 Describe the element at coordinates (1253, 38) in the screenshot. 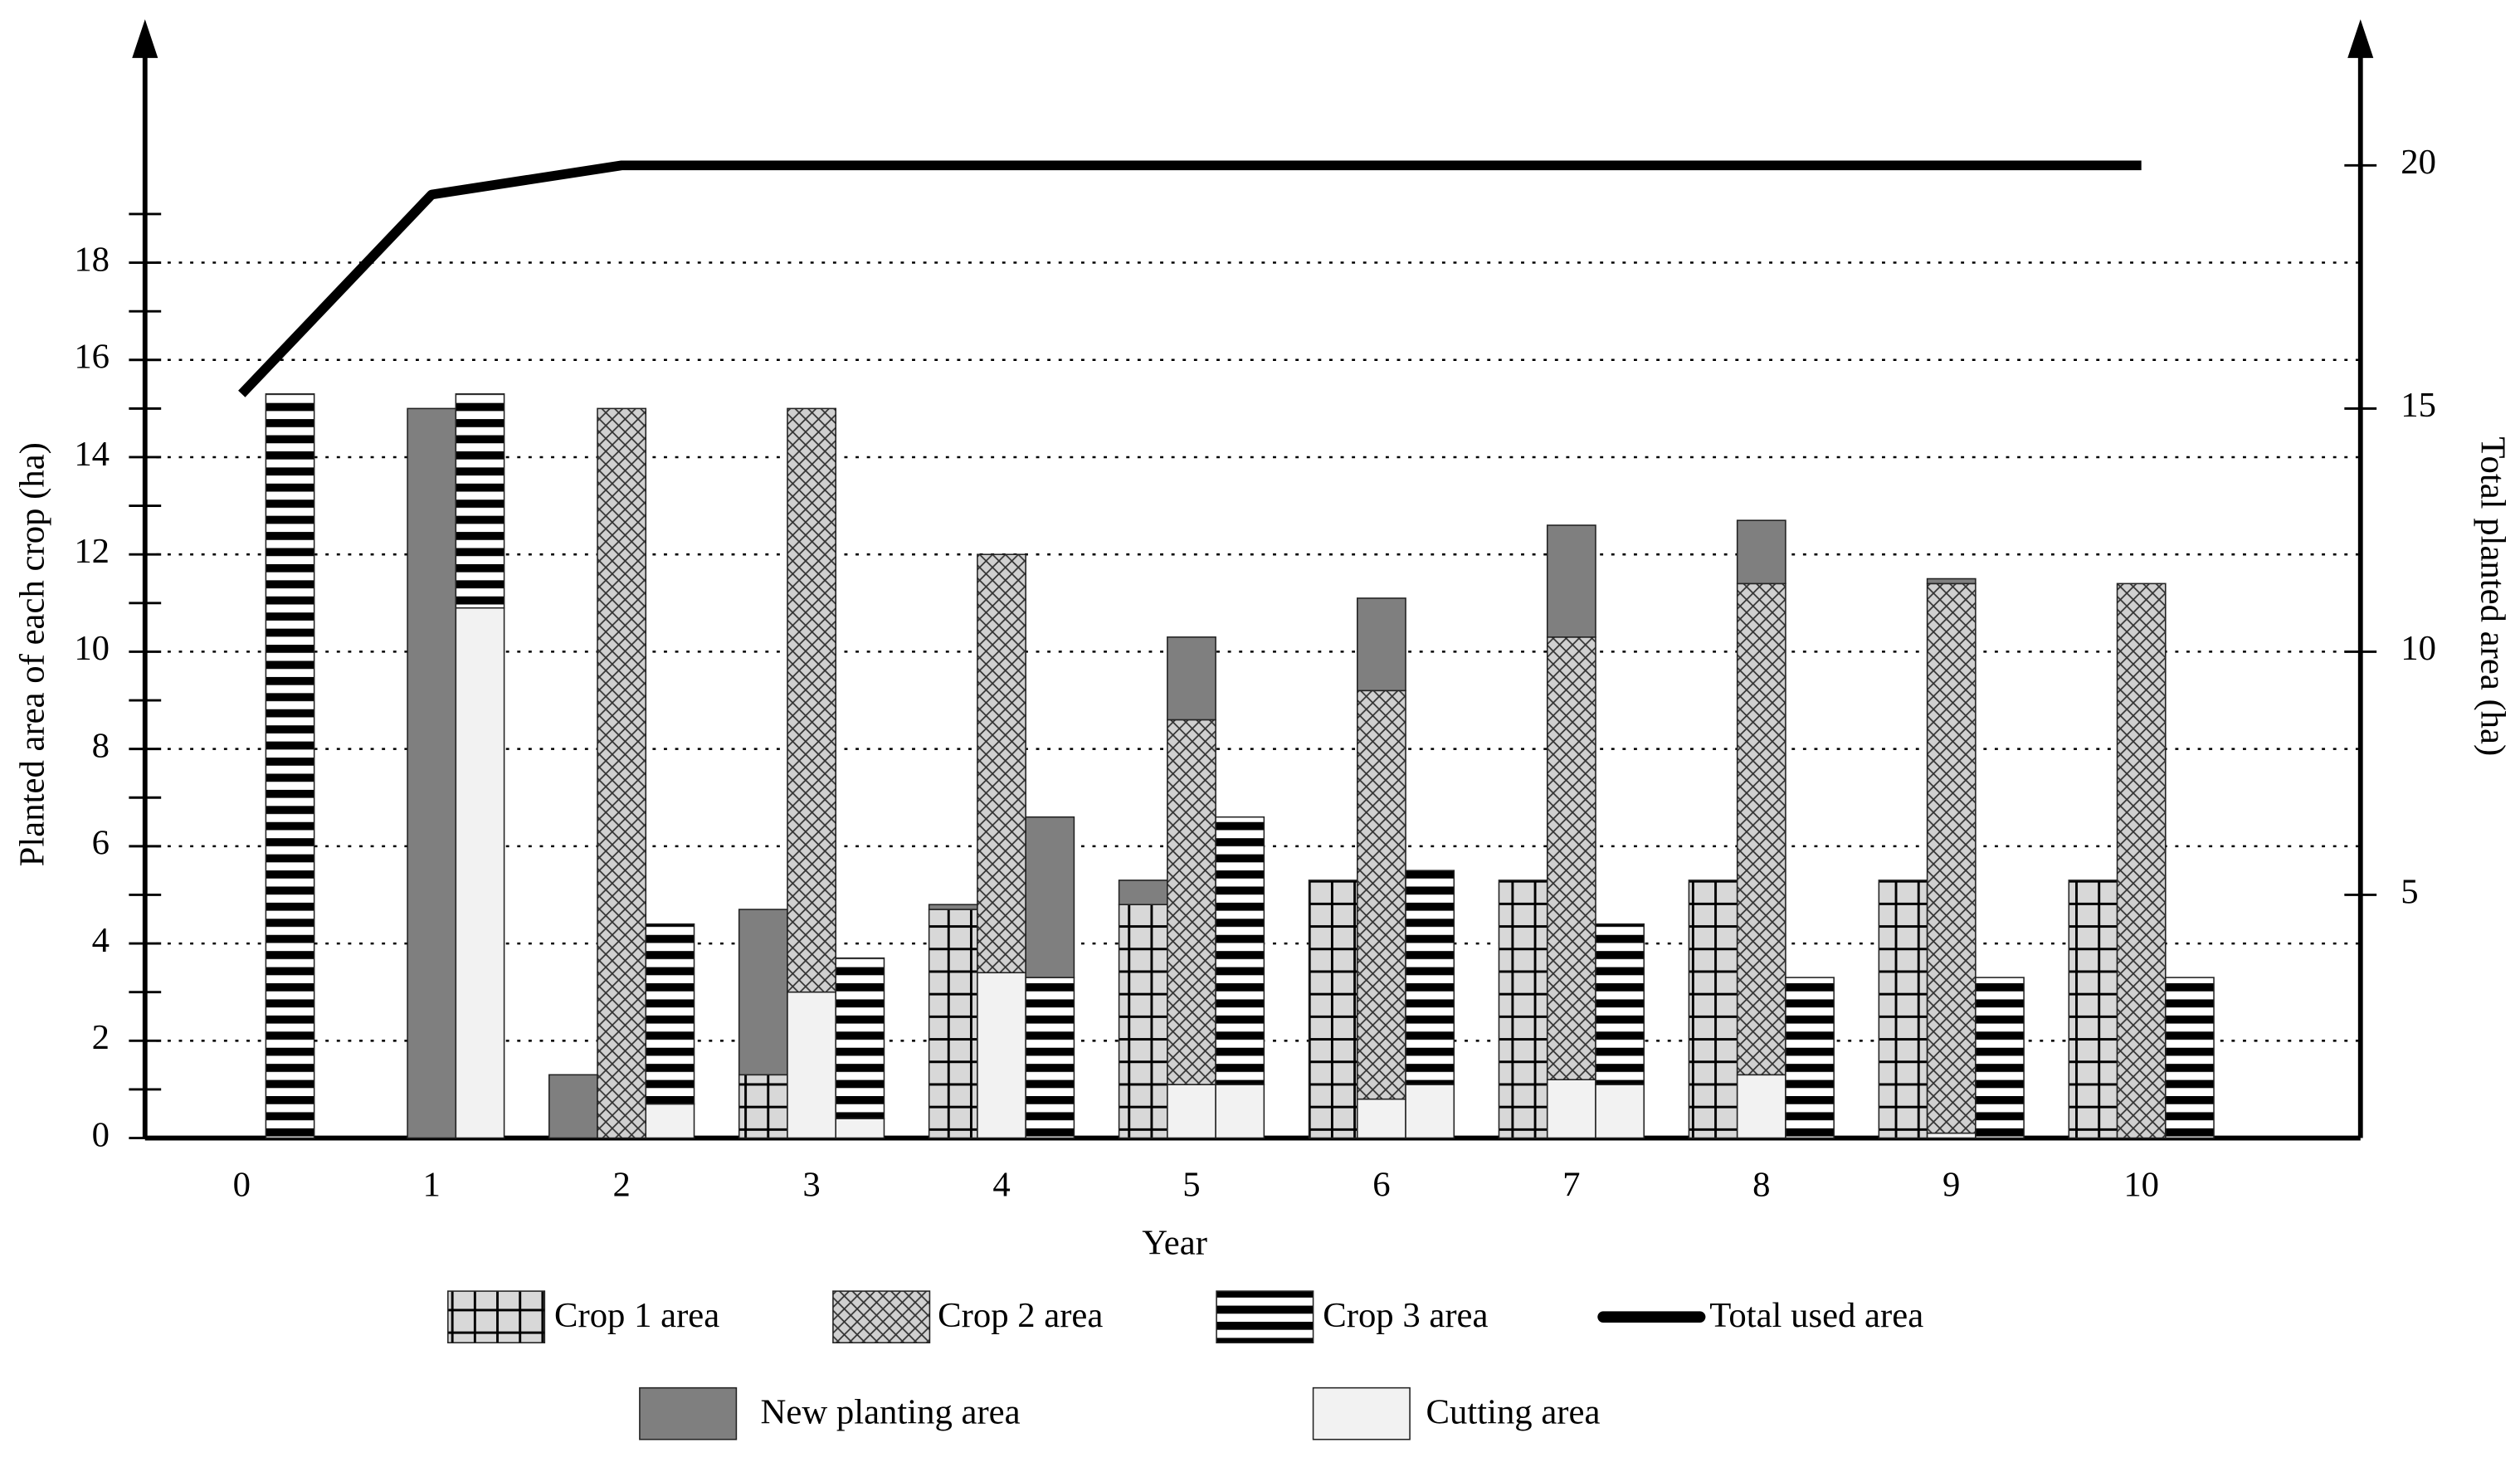

I see `axis-arrows` at that location.